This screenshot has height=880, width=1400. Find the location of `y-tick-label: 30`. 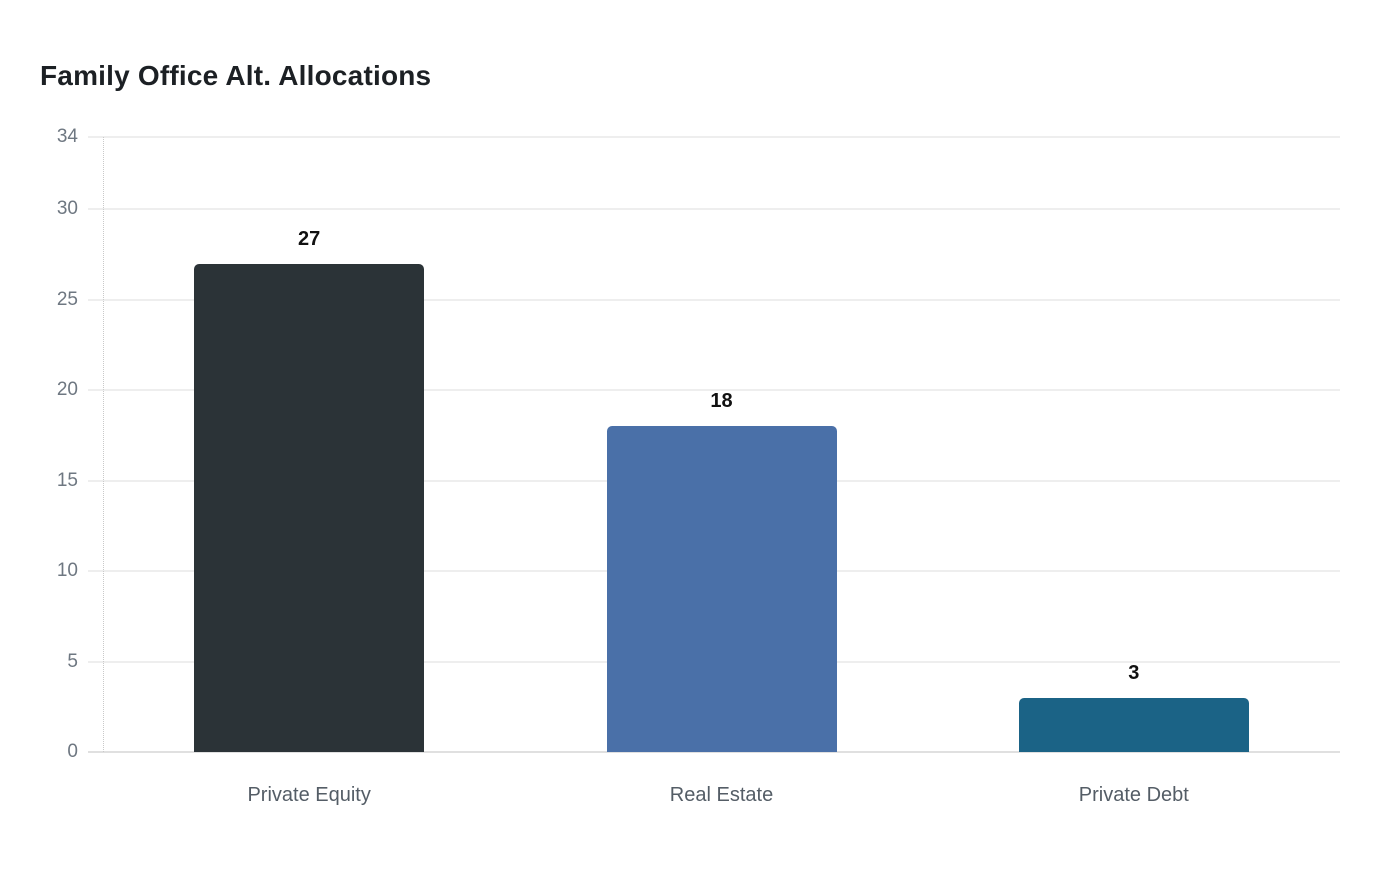

y-tick-label: 30 is located at coordinates (67, 209).